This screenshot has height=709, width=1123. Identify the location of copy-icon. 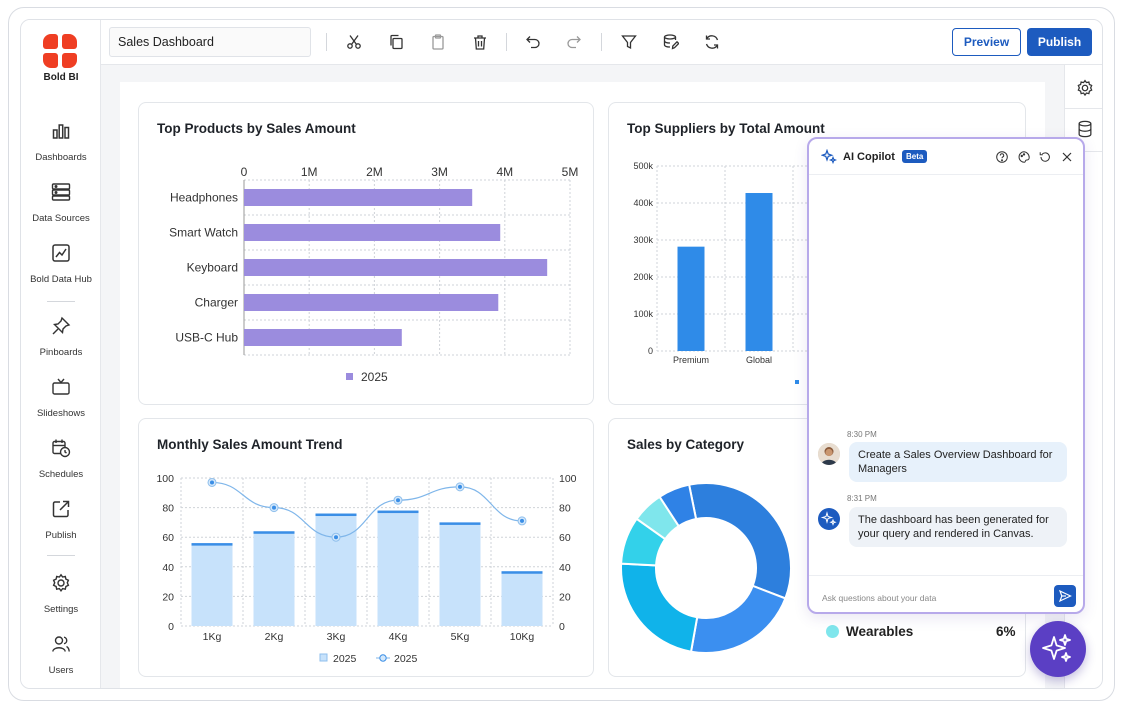
(396, 42).